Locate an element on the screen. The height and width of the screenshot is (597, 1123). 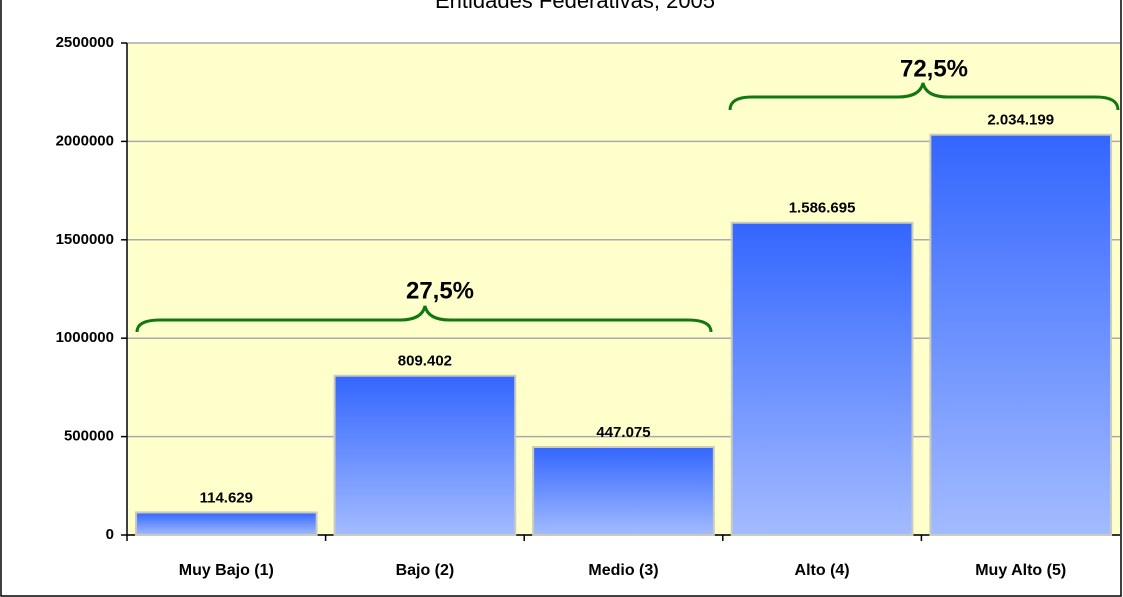
value-label: 114.629 is located at coordinates (226, 497).